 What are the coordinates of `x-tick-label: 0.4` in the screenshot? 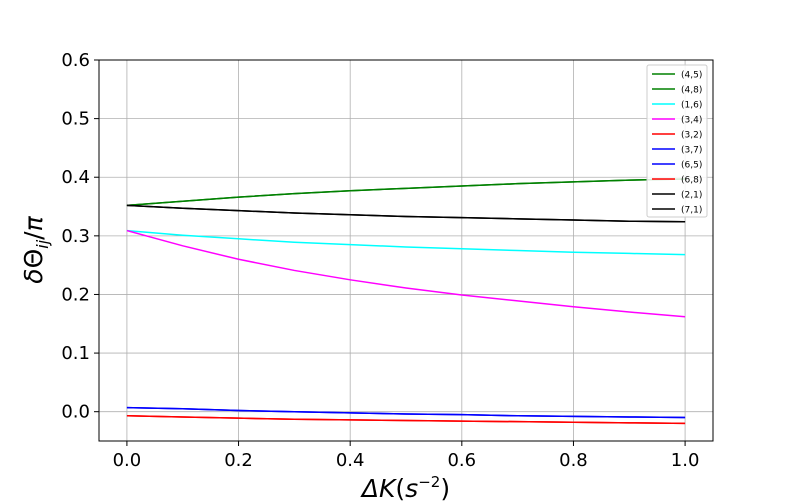 It's located at (350, 460).